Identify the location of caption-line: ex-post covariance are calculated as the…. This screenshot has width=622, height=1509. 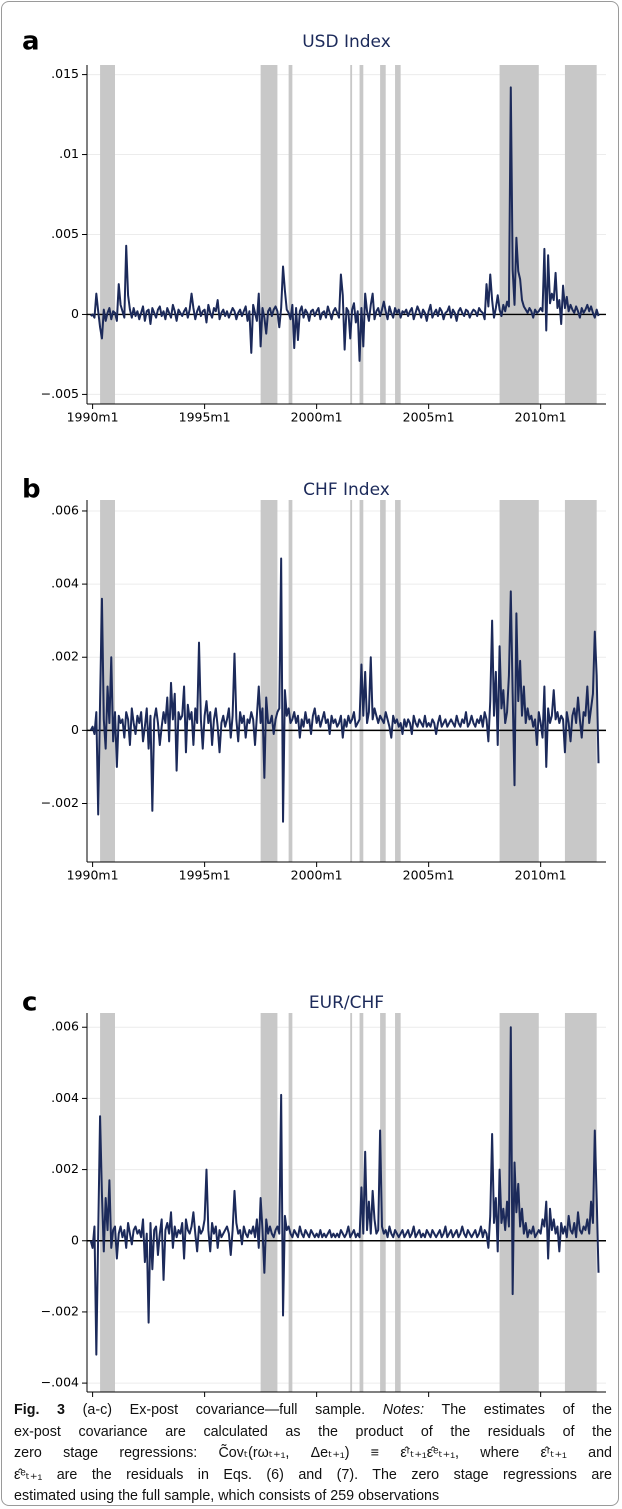
(313, 1431).